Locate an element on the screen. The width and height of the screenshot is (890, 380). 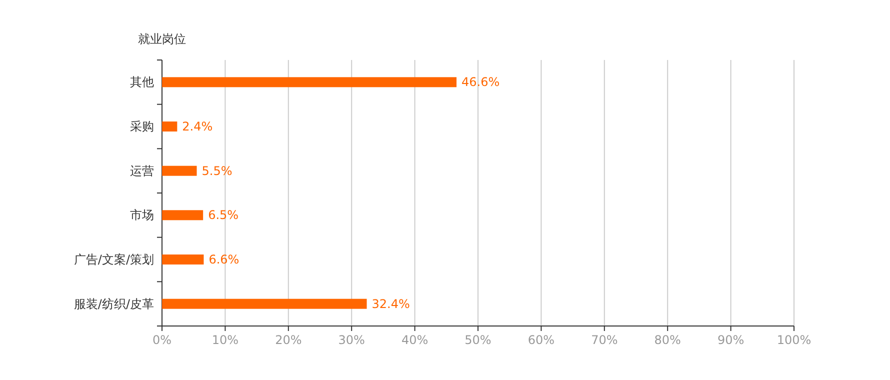
x-tick-label: 80% is located at coordinates (667, 340).